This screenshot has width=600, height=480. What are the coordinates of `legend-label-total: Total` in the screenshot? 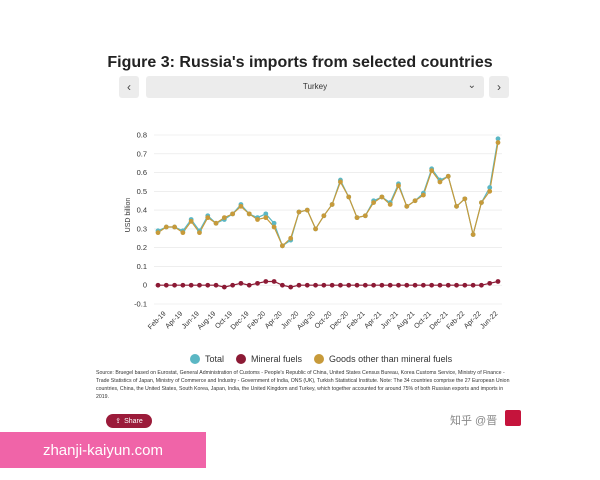 It's located at (215, 359).